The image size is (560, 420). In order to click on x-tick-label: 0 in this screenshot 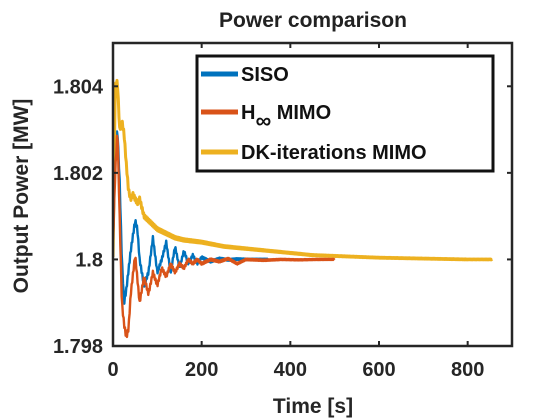, I will do `click(112, 370)`.